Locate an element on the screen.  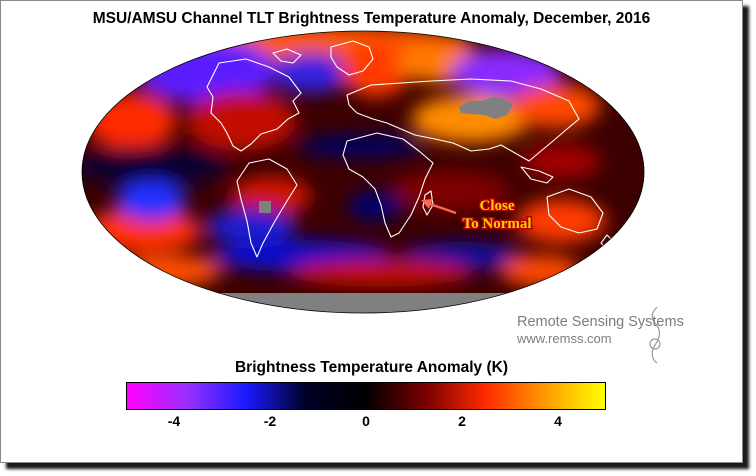
colorbar is located at coordinates (366, 396).